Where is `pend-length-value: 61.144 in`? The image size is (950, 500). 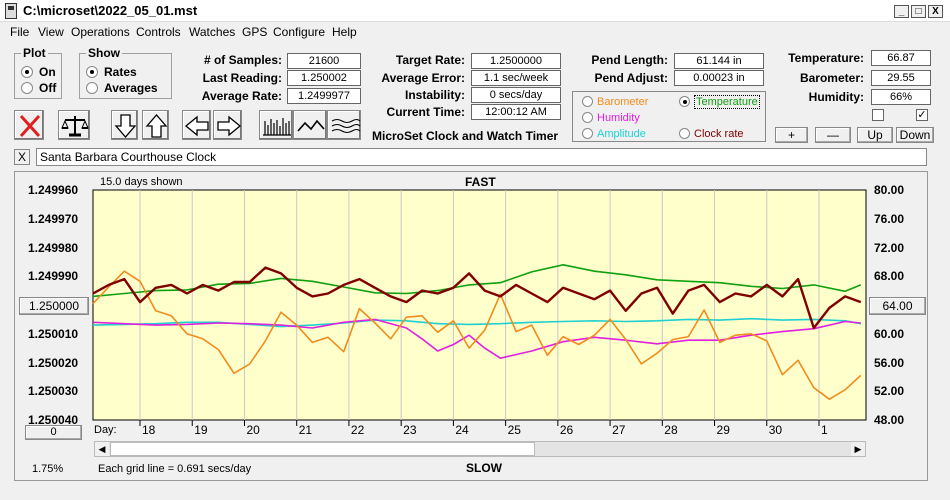
pend-length-value: 61.144 in is located at coordinates (719, 61).